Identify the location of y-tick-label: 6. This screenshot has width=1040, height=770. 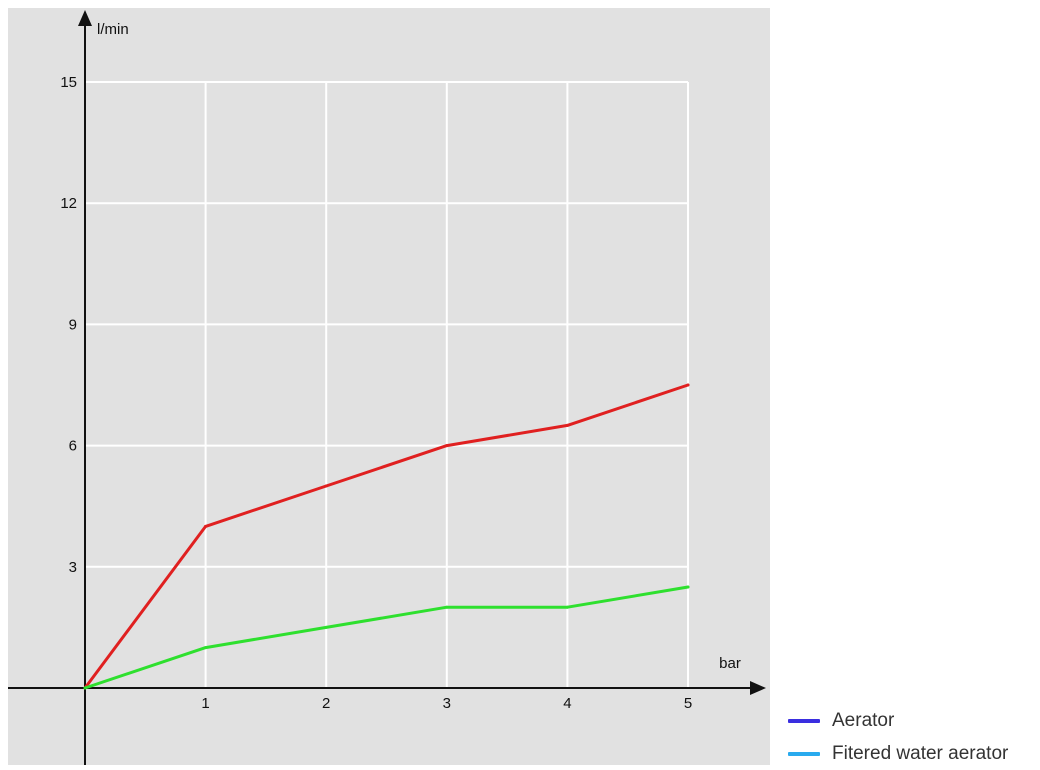
(73, 446).